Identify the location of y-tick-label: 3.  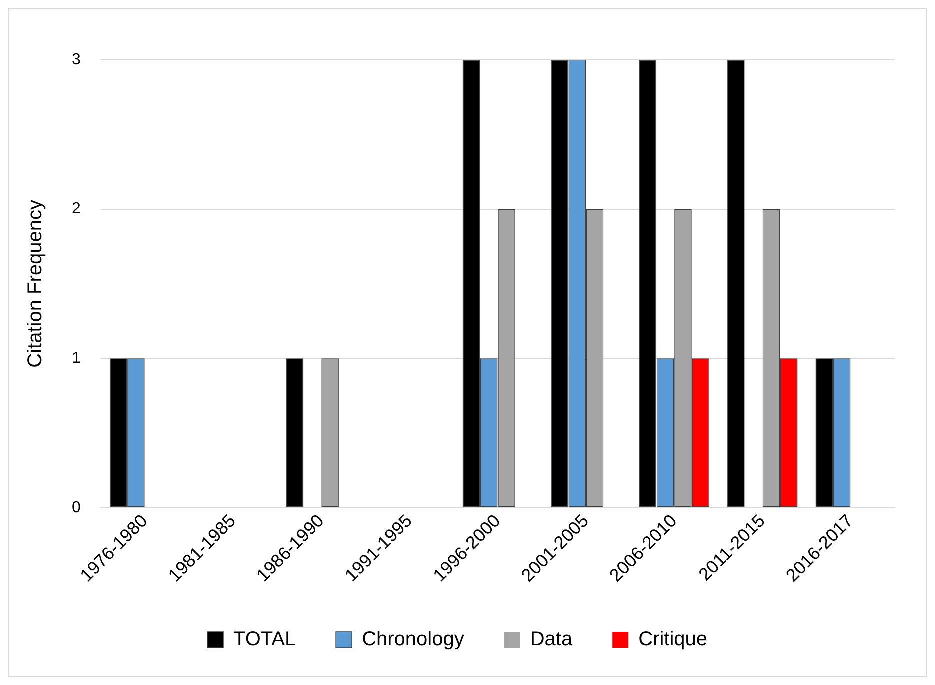
(76, 59).